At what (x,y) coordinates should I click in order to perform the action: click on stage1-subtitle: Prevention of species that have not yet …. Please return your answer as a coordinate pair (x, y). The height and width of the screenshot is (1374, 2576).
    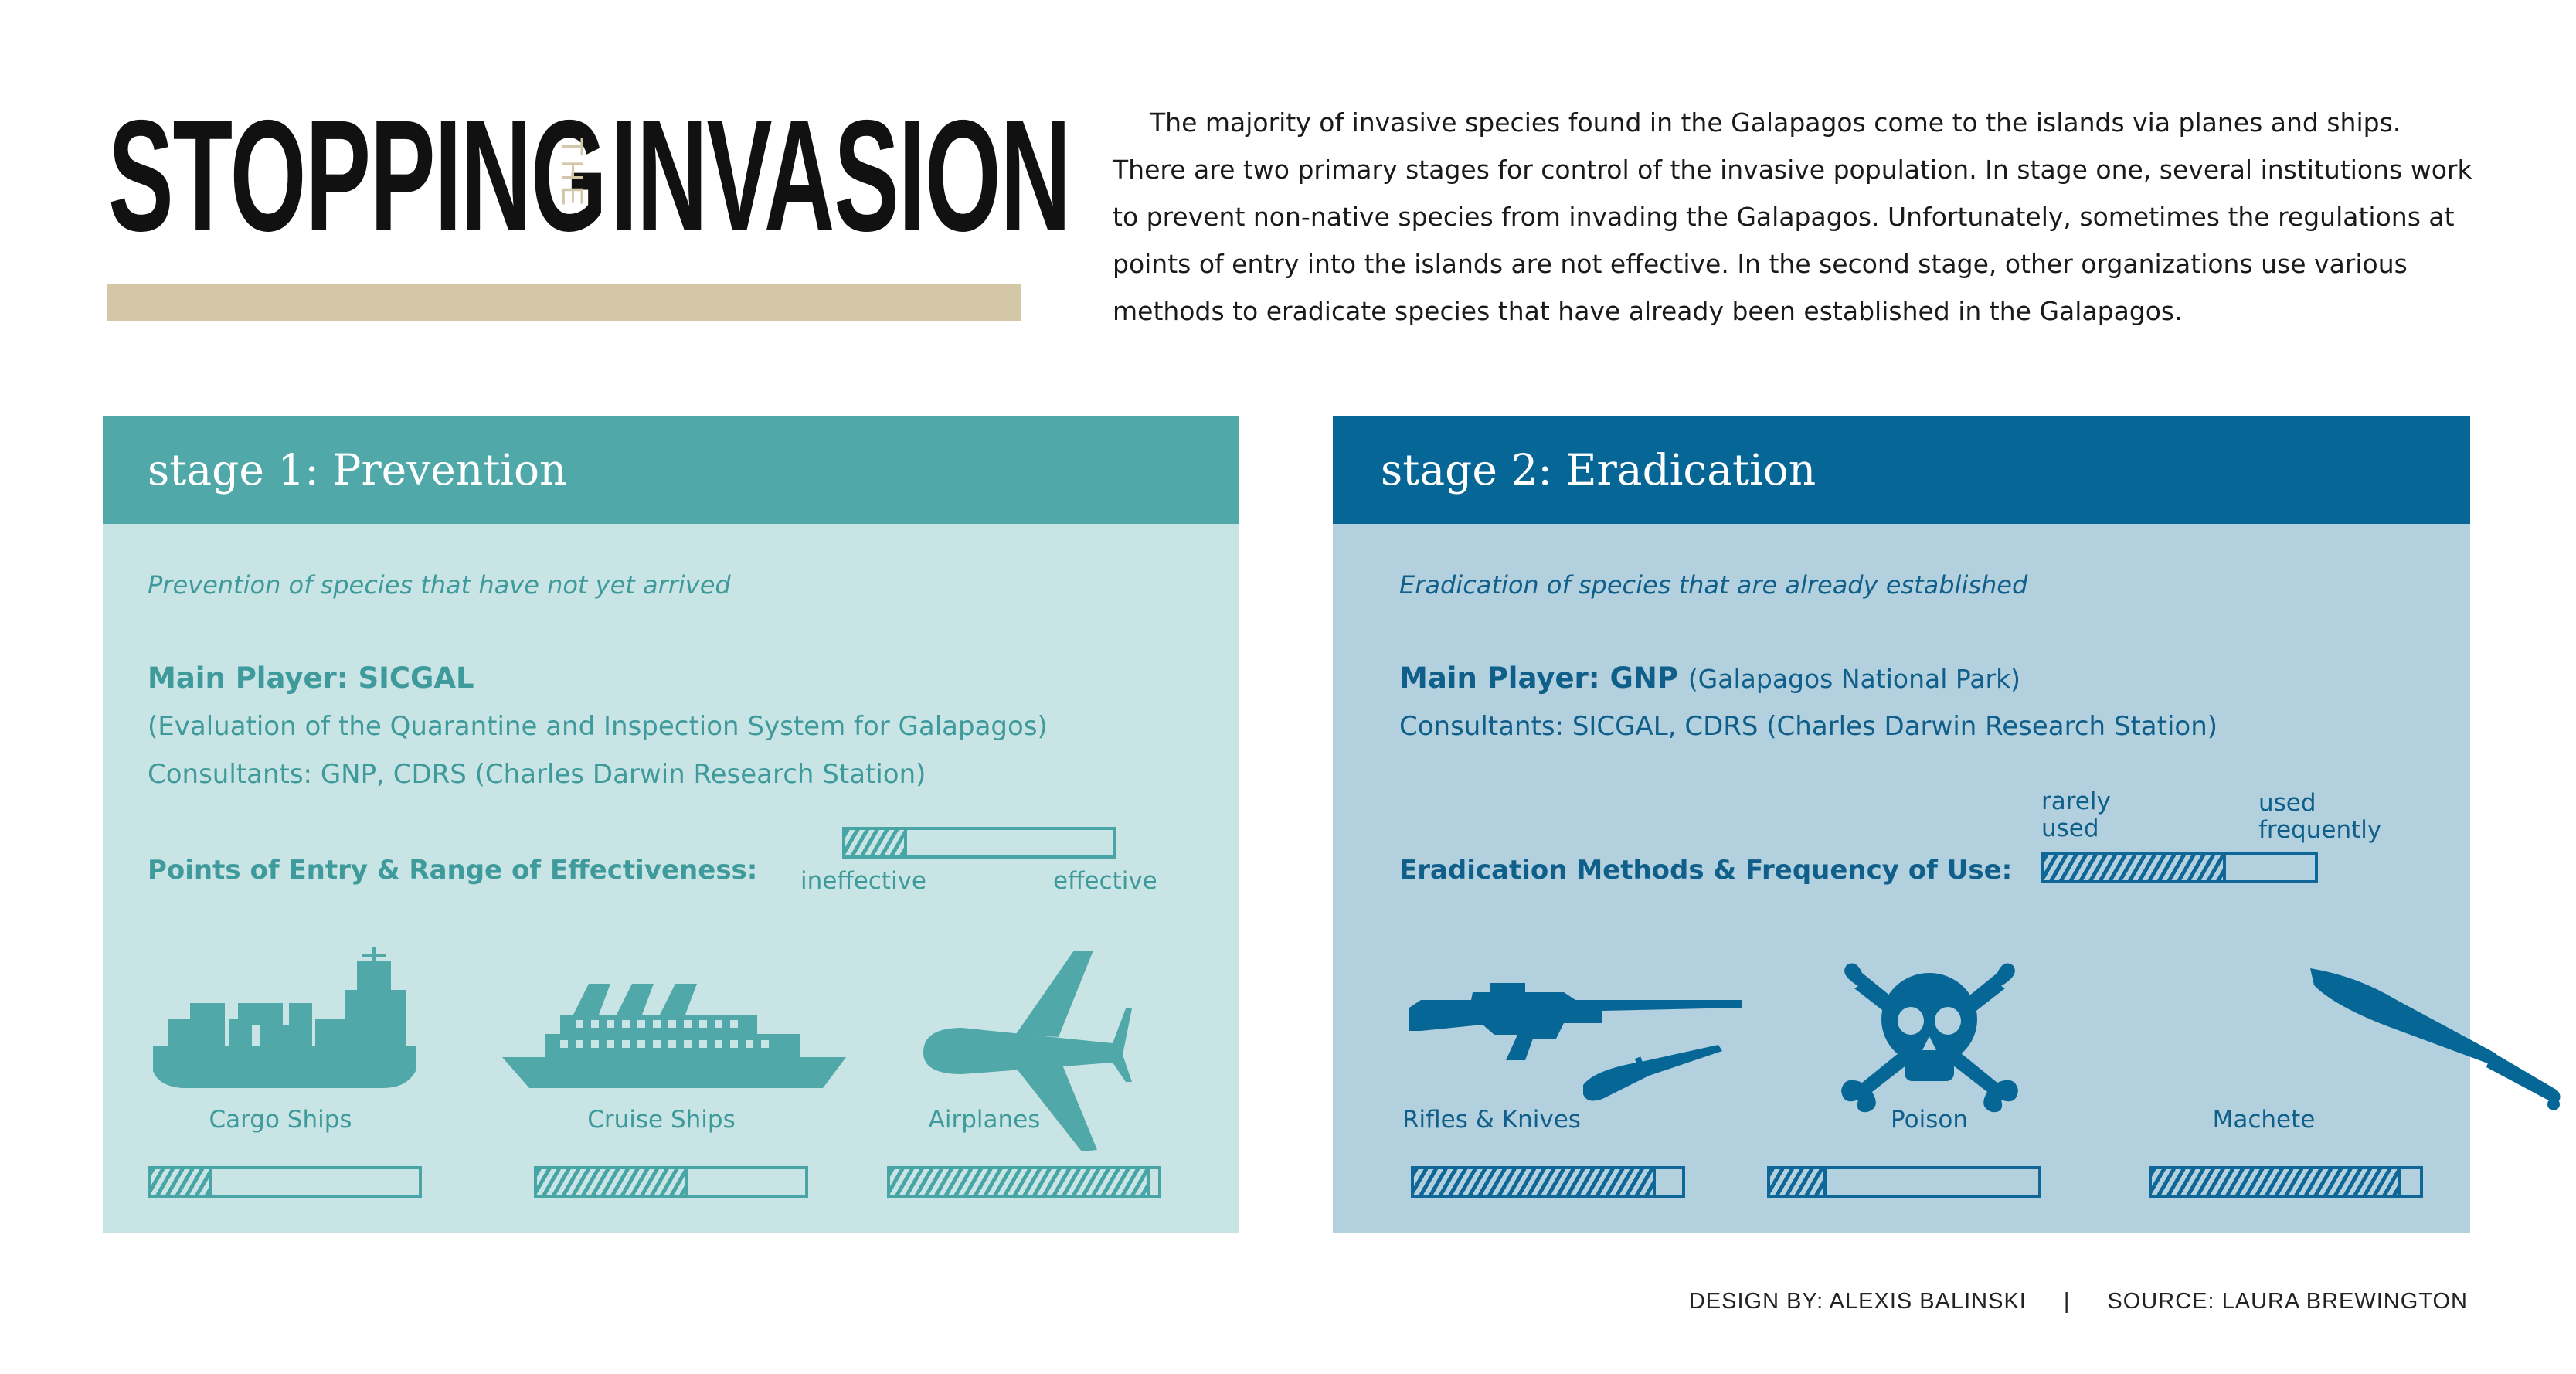
    Looking at the image, I should click on (439, 585).